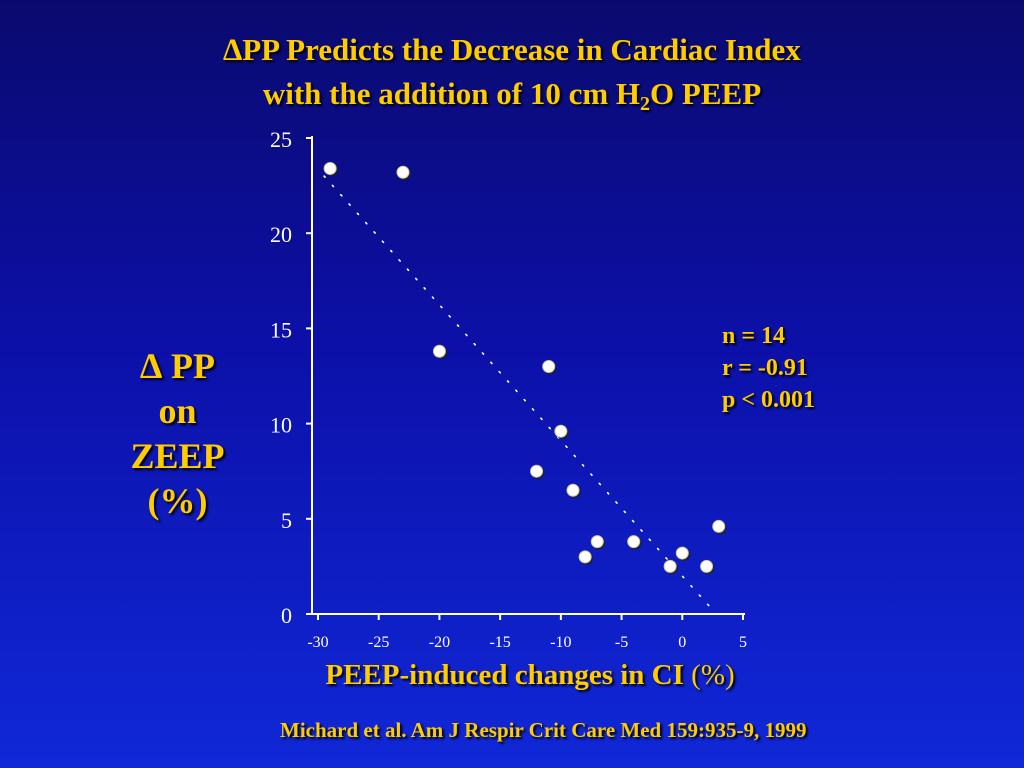 The width and height of the screenshot is (1024, 768). I want to click on y-axis-label-line: on, so click(177, 411).